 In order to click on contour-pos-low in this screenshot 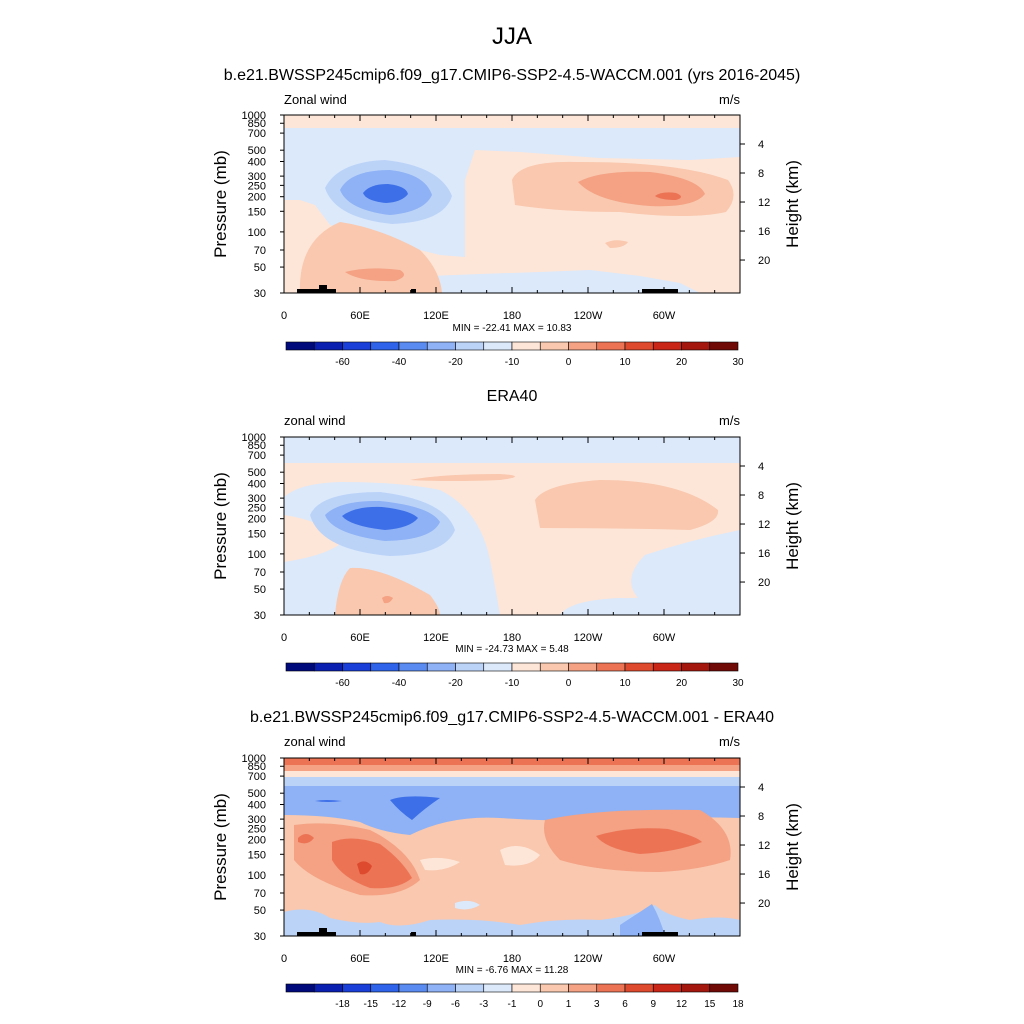, I will do `click(370, 257)`.